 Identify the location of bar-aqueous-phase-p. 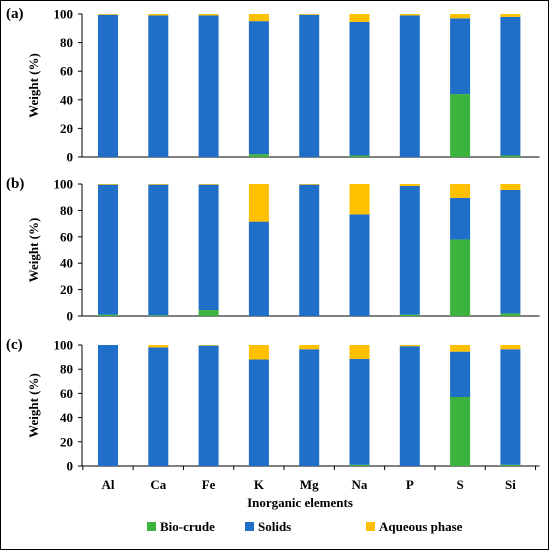
(409, 185).